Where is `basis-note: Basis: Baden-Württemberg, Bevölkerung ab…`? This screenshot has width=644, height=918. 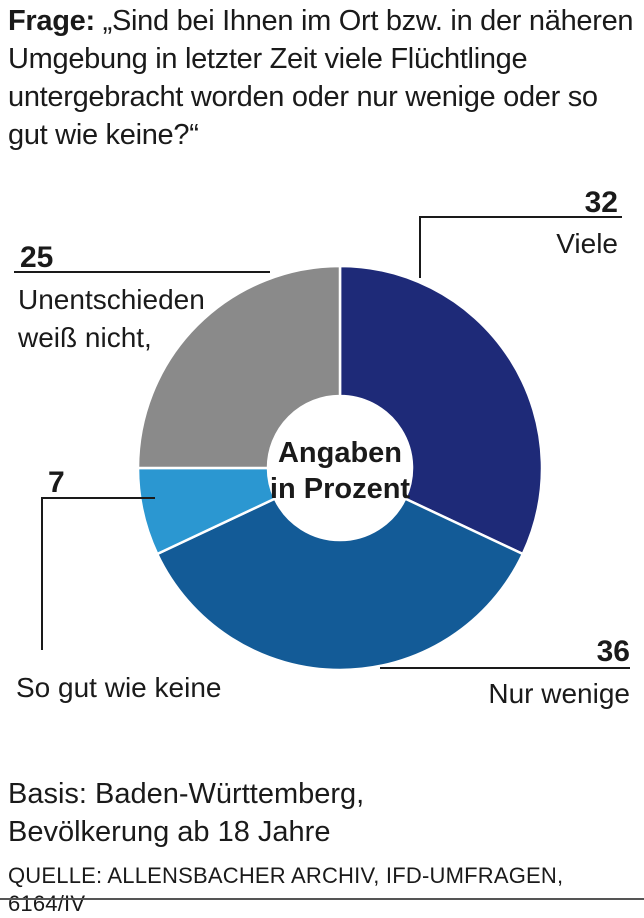 basis-note: Basis: Baden-Württemberg, Bevölkerung ab… is located at coordinates (186, 813).